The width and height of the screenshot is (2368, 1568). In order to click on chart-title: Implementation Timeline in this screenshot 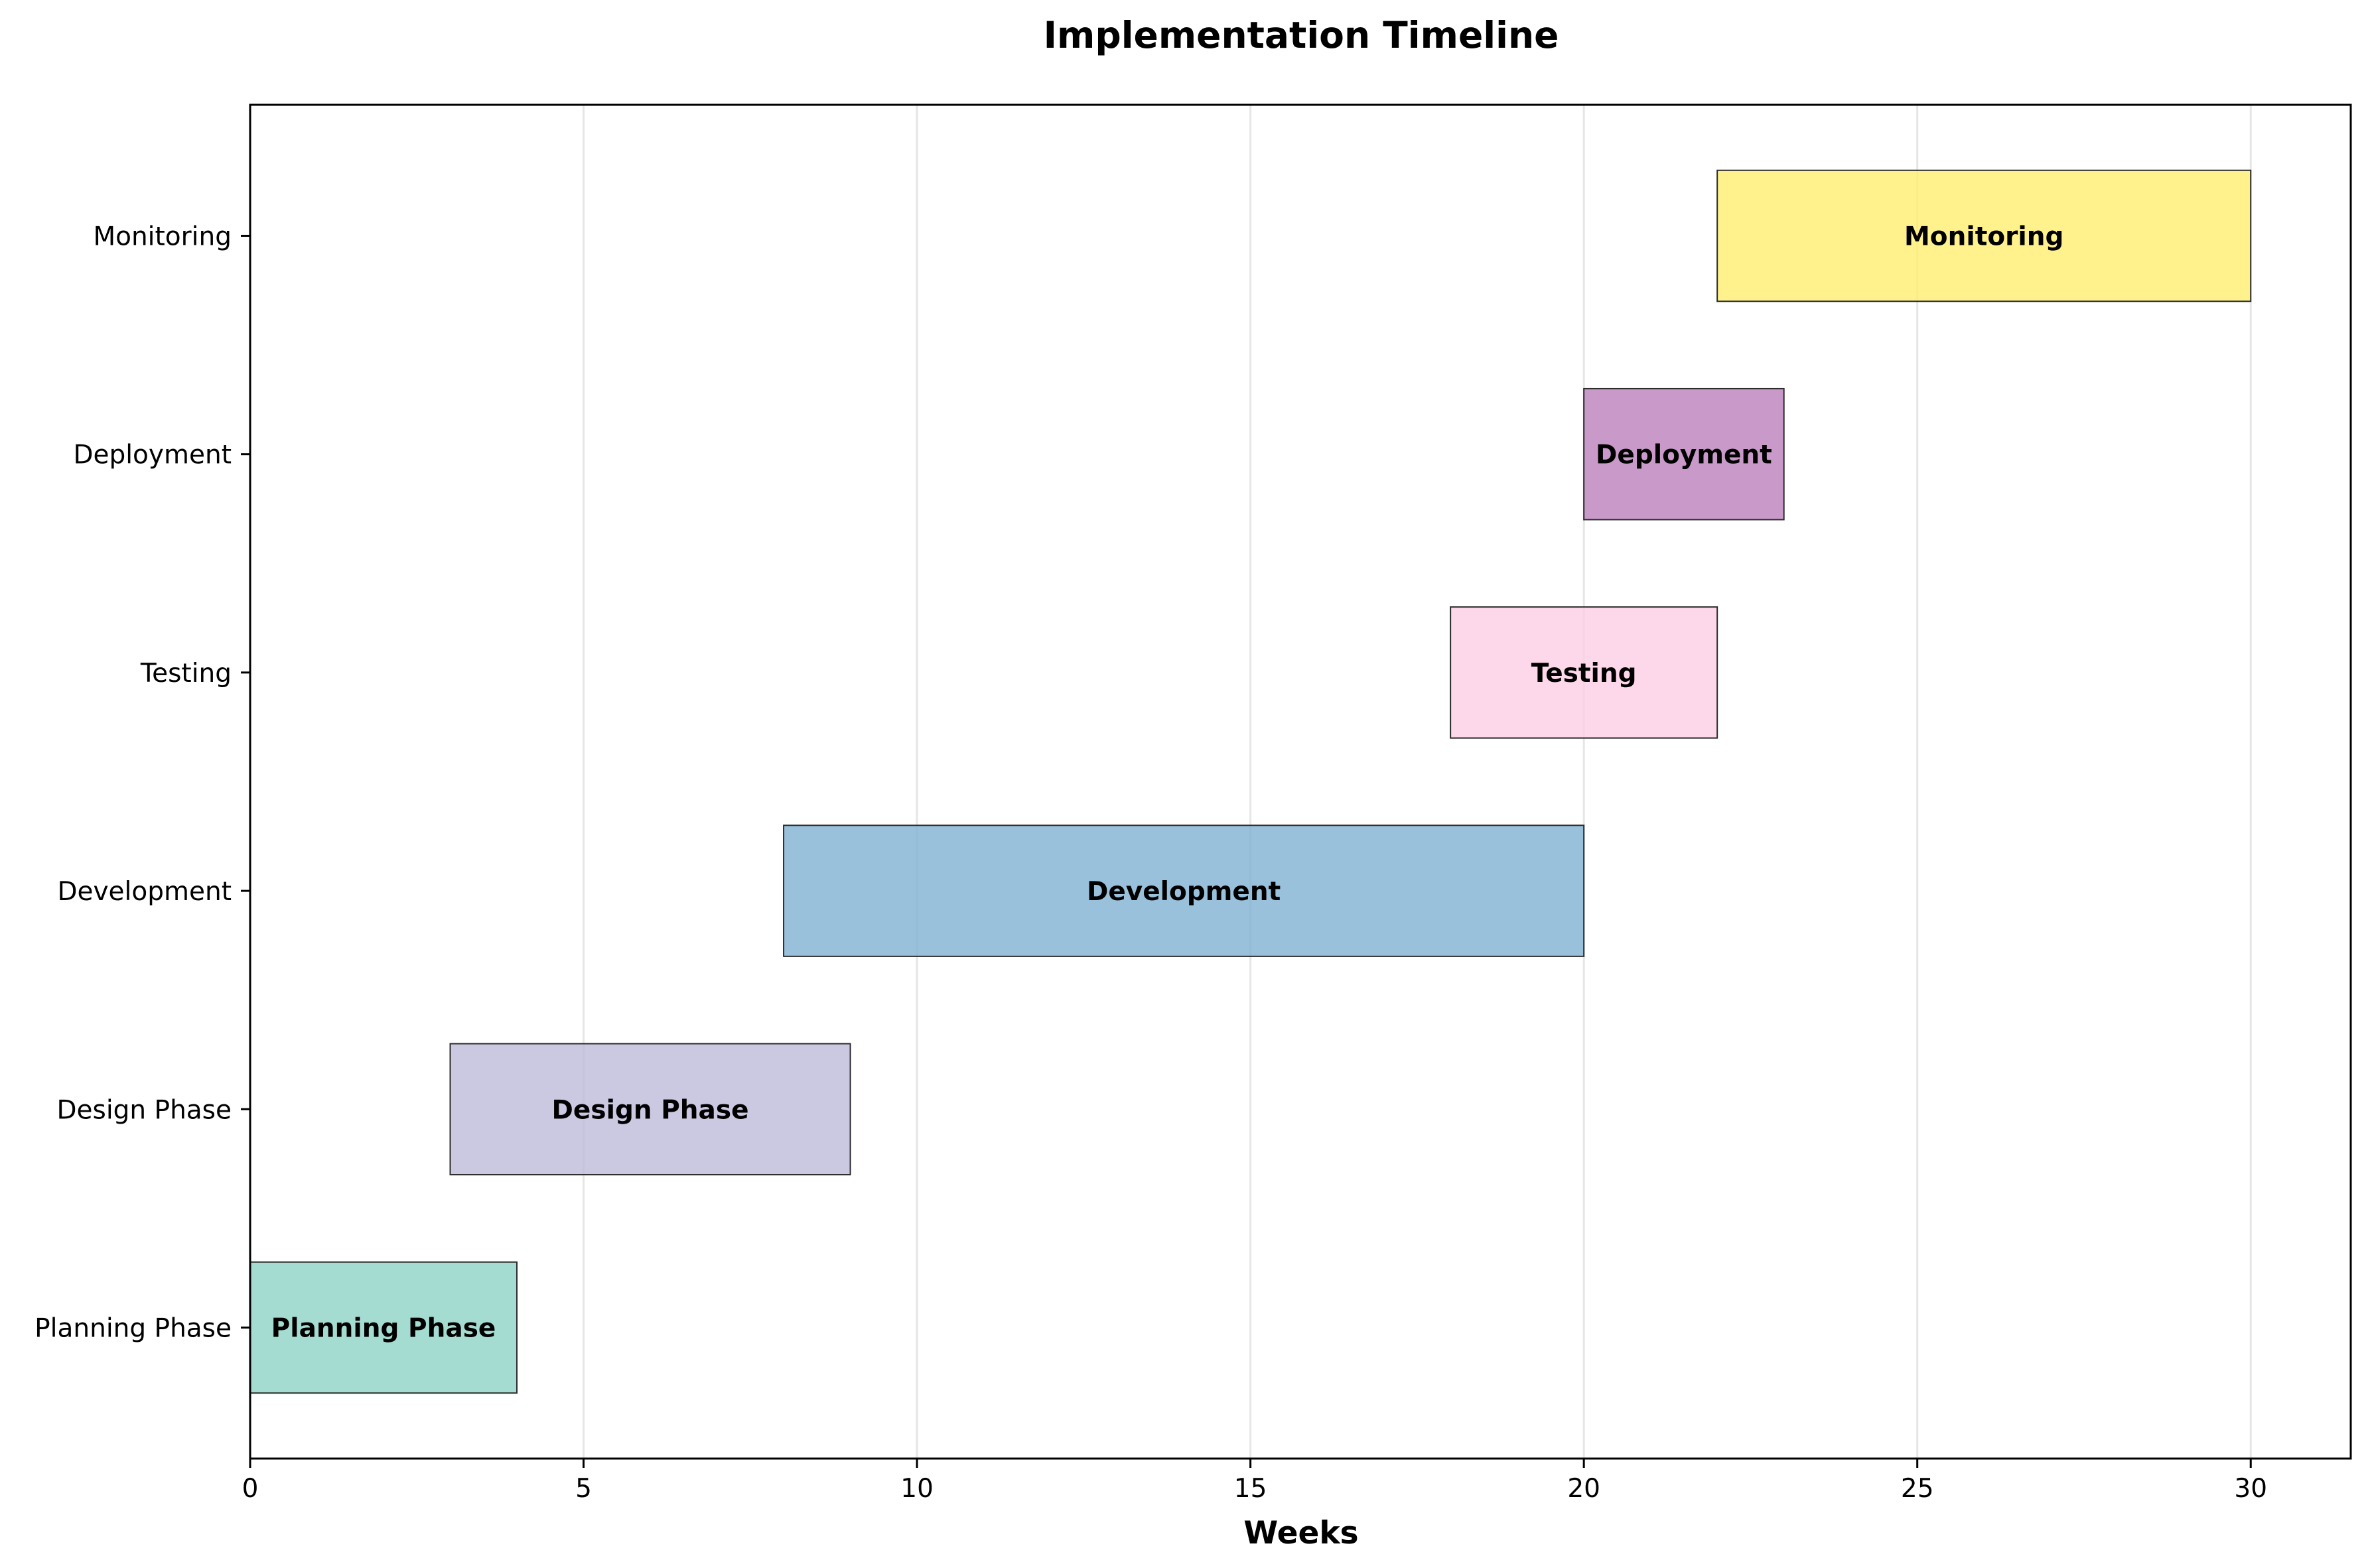, I will do `click(1301, 35)`.